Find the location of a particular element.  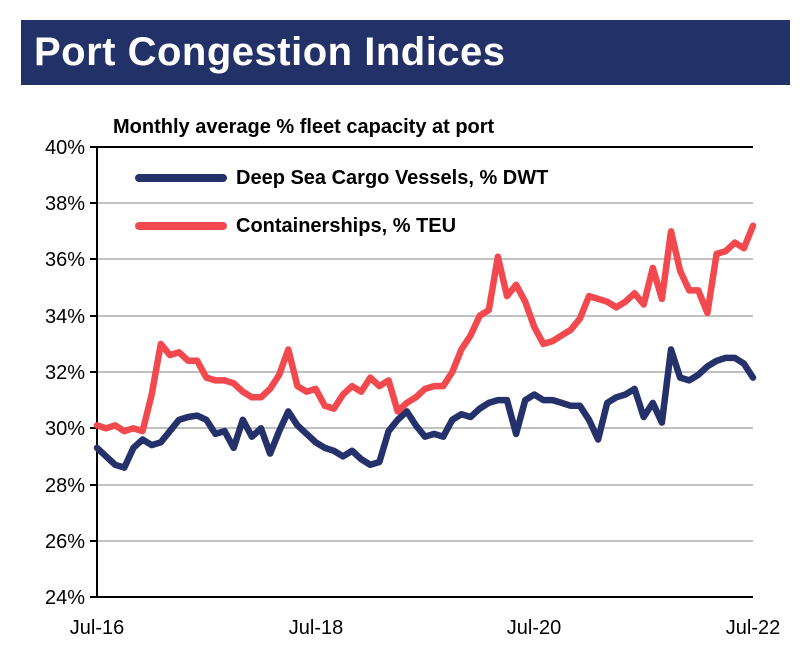

y-axis-label: 38% is located at coordinates (65, 204).